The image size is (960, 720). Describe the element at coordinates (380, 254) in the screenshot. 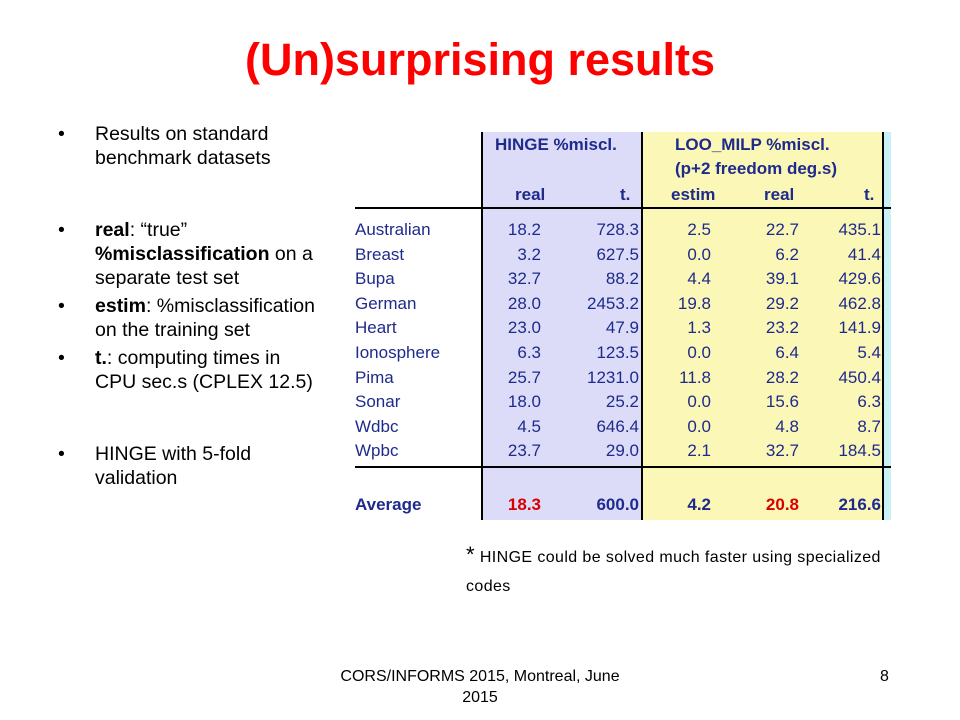

I see `row-label: Breast` at that location.